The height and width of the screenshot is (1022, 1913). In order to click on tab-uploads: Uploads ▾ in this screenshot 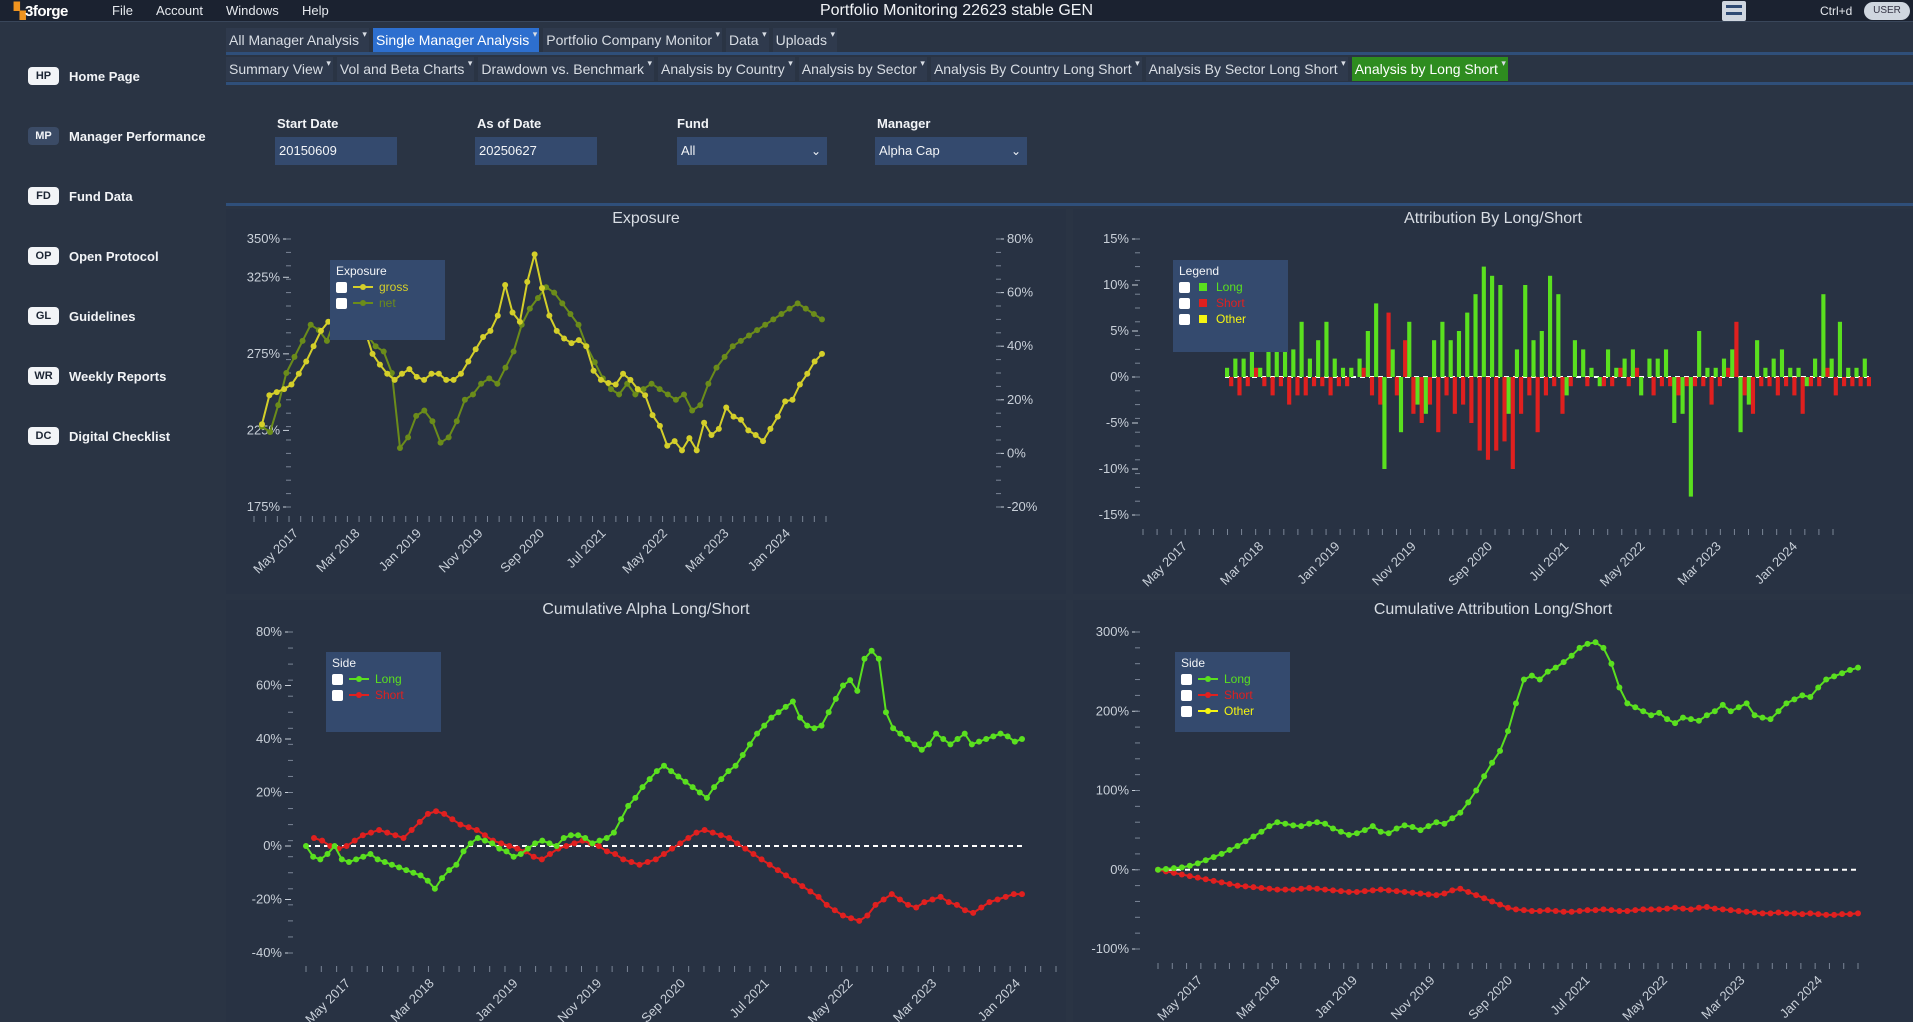, I will do `click(804, 40)`.